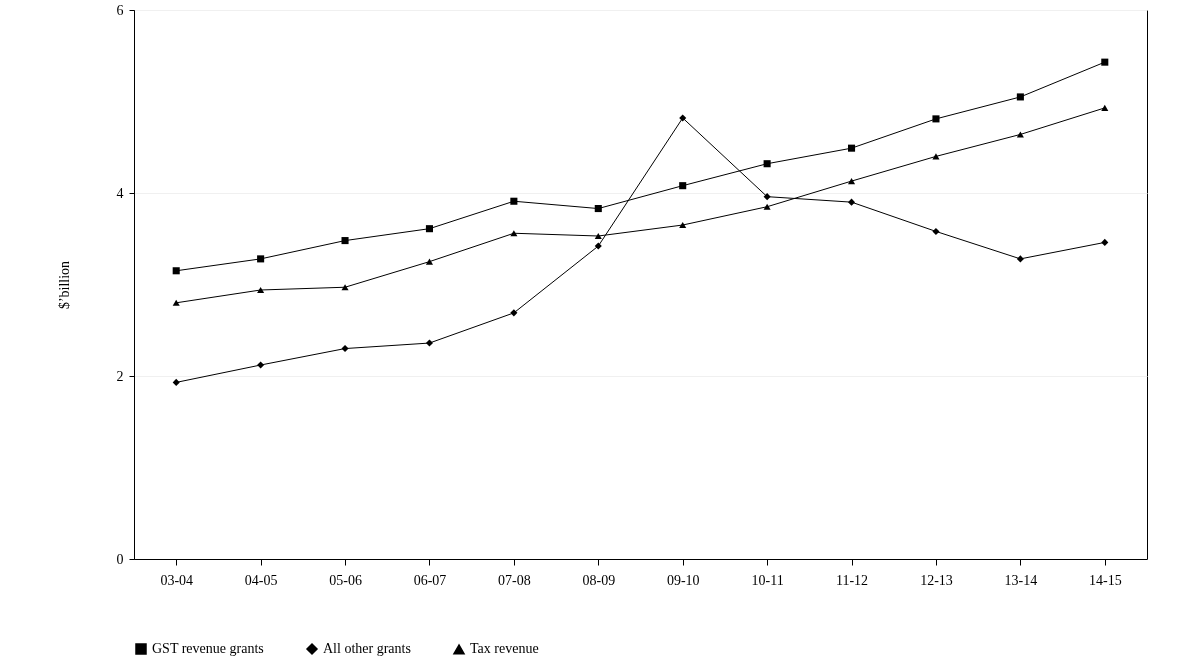 Image resolution: width=1186 pixels, height=665 pixels. I want to click on y-axis-title: $’billion, so click(64, 285).